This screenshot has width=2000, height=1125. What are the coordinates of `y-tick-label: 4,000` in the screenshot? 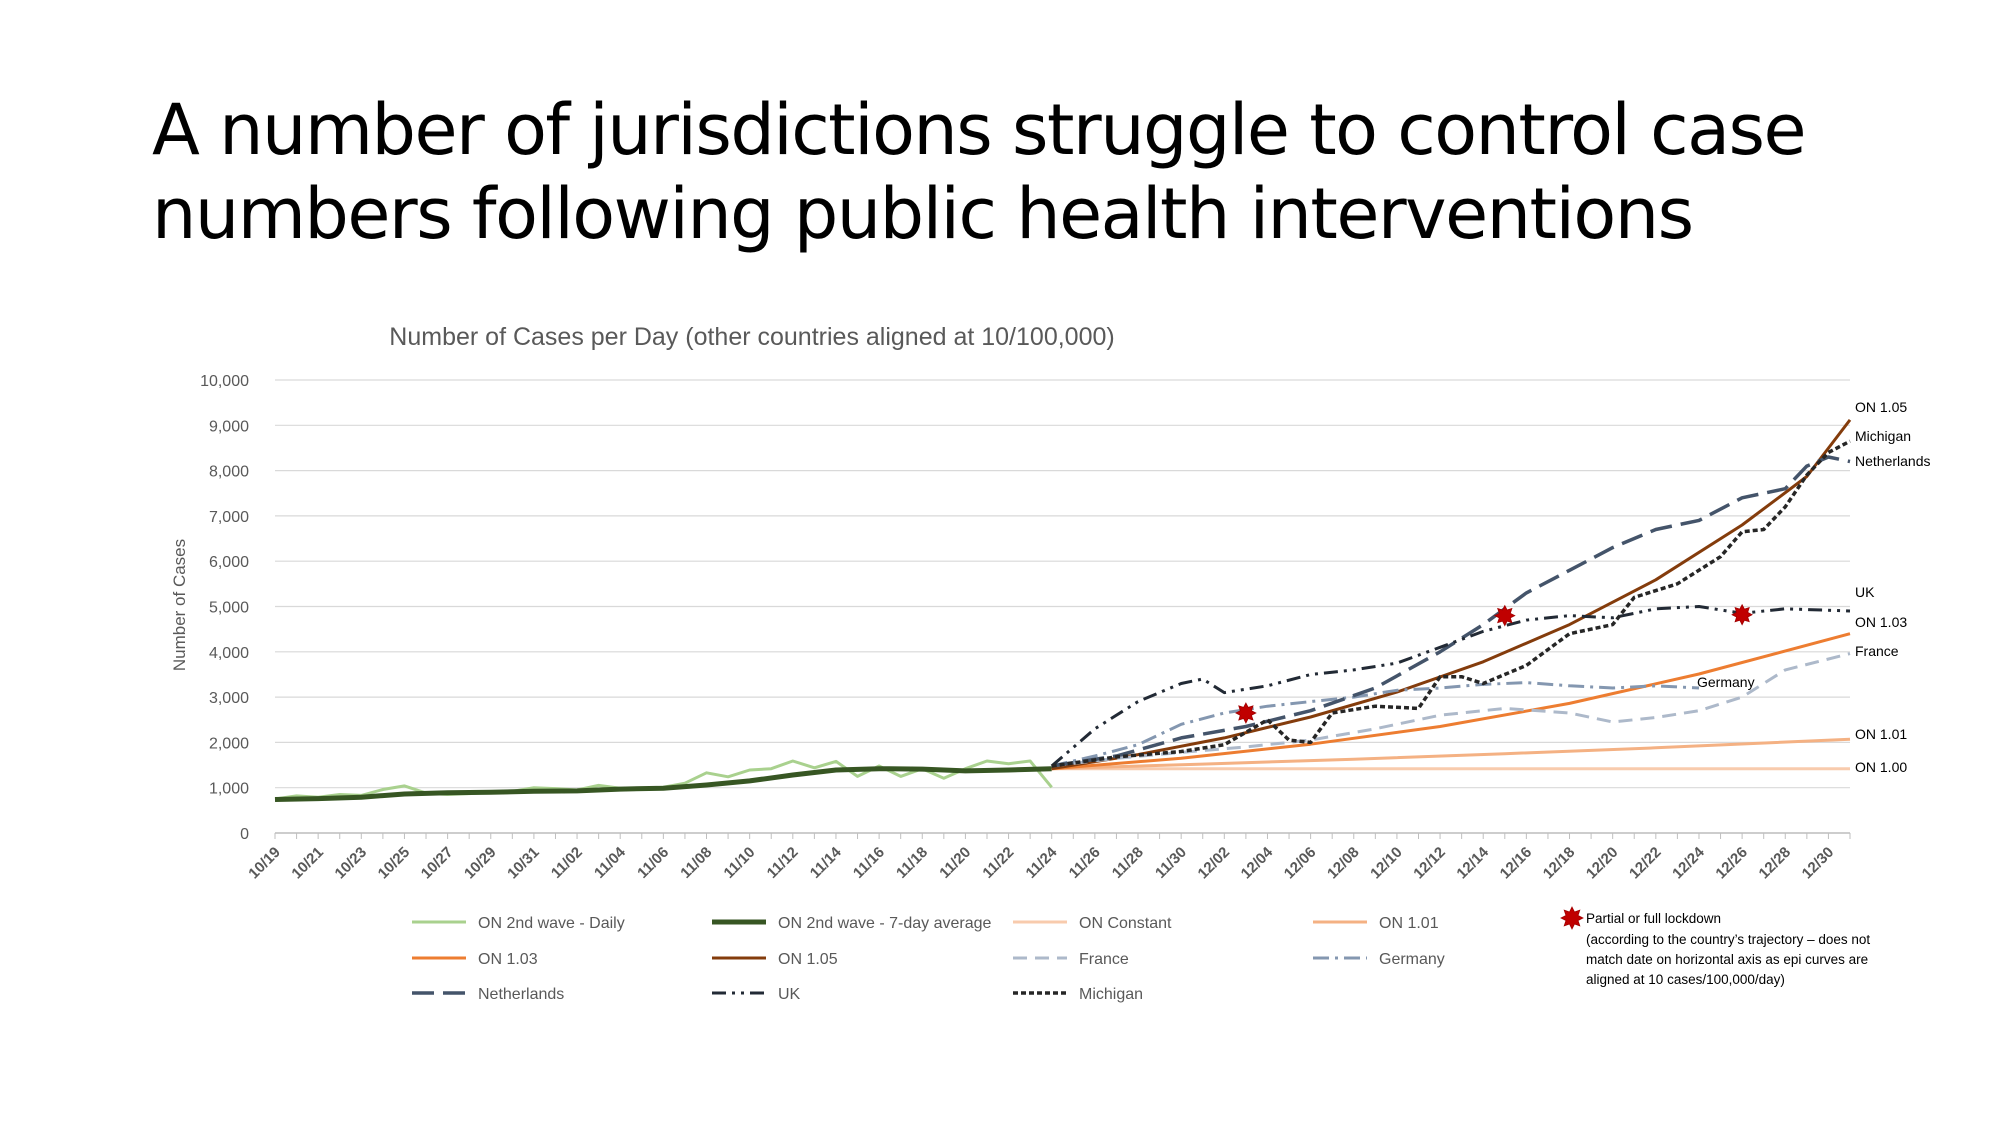 It's located at (229, 653).